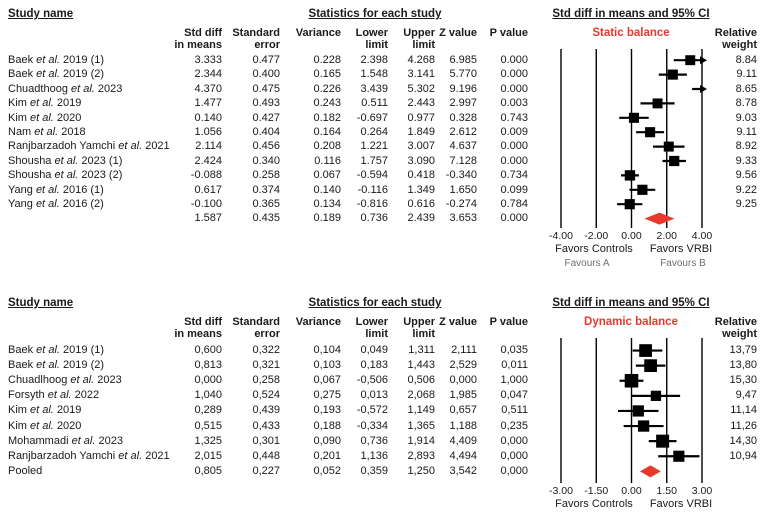 The width and height of the screenshot is (767, 518). Describe the element at coordinates (461, 175) in the screenshot. I see `cell-z: -0.340` at that location.